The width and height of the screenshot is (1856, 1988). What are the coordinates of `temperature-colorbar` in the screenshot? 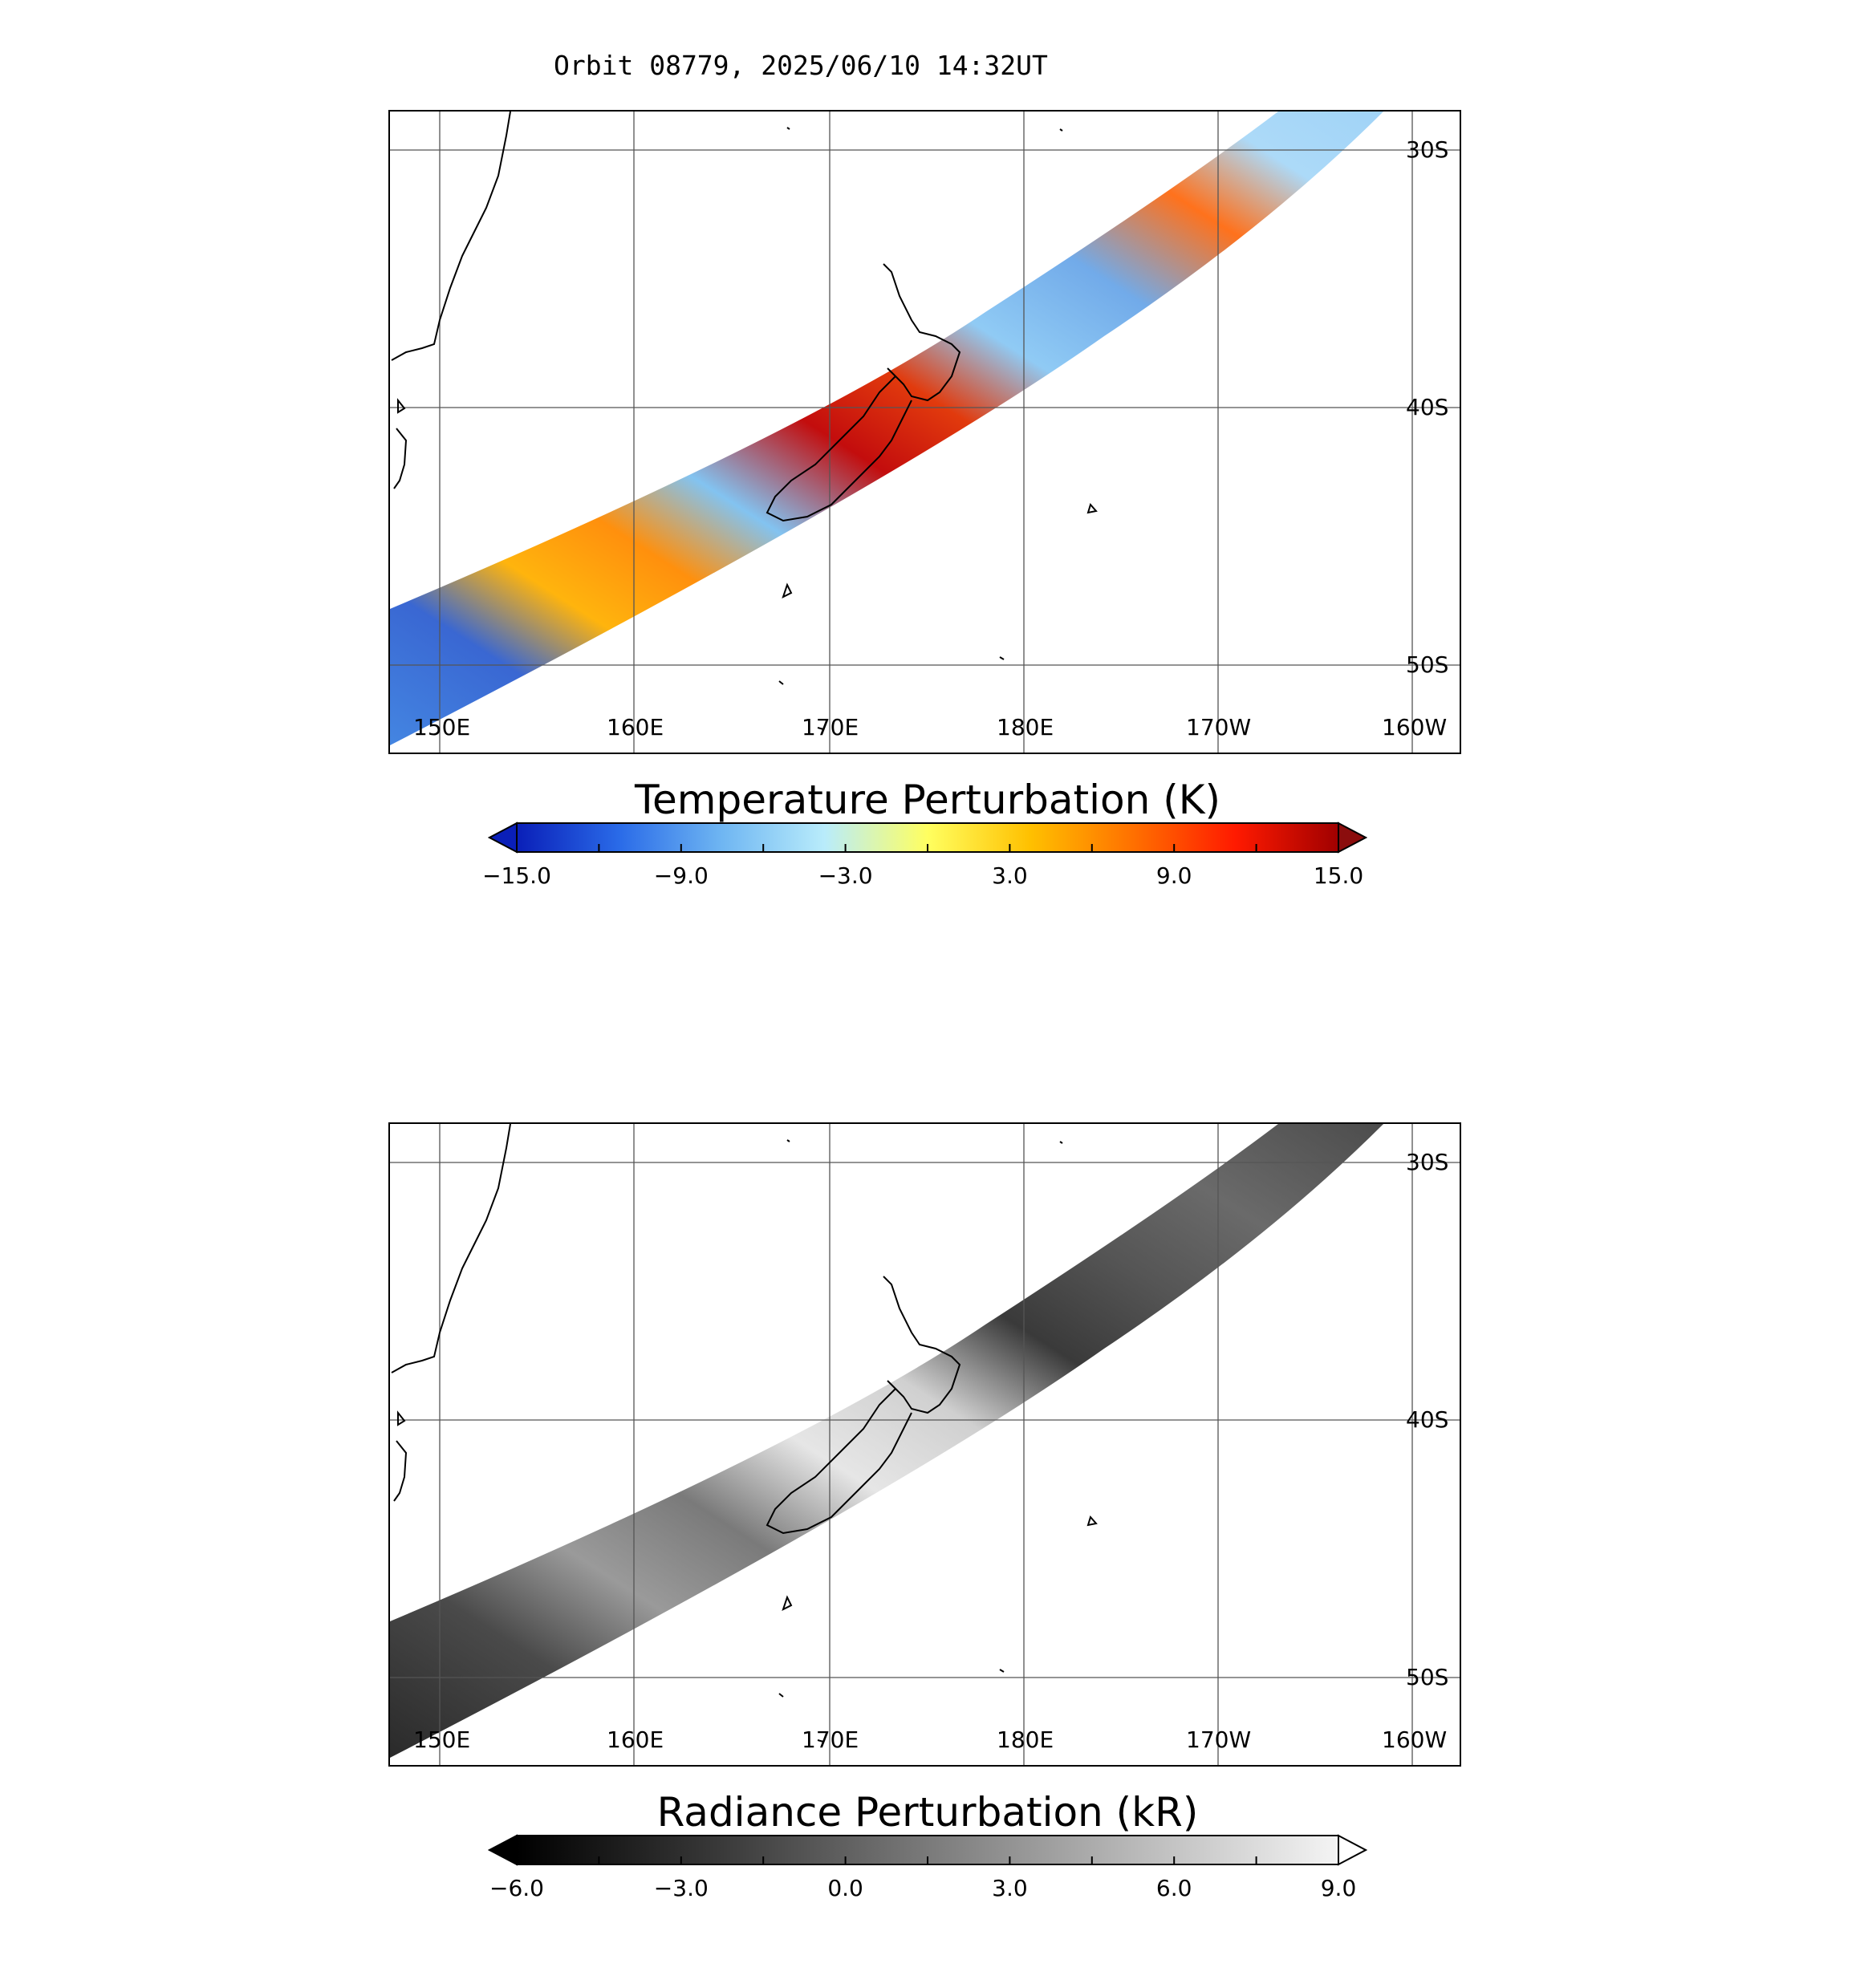 It's located at (928, 838).